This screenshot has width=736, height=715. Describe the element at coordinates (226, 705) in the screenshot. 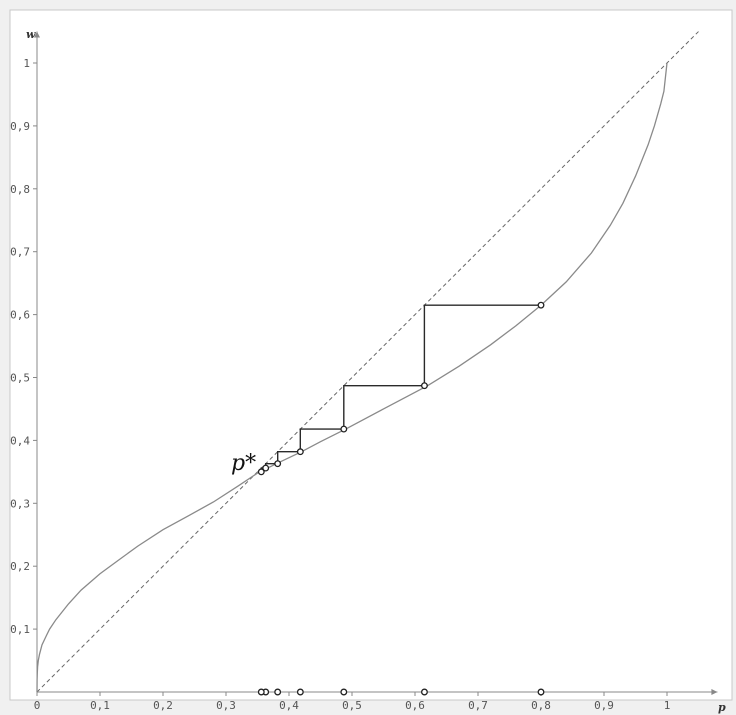

I see `x-tick-label: 0,3` at that location.